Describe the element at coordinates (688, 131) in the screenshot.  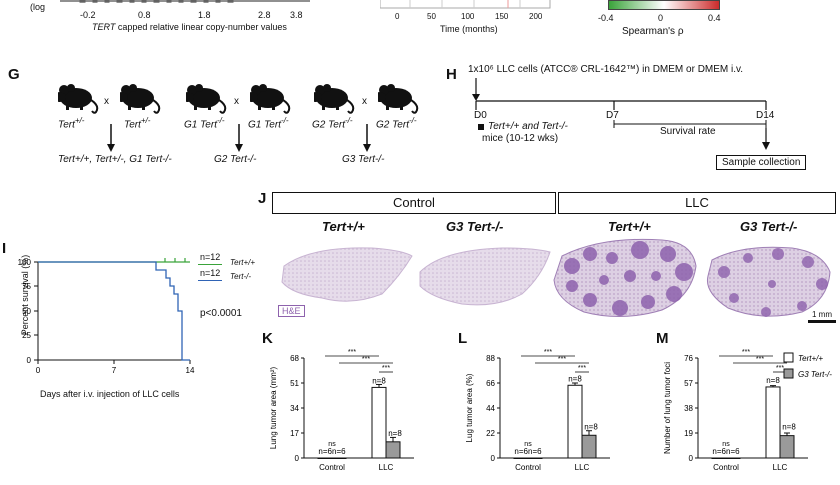
I see `survival-label: Survival rate` at that location.